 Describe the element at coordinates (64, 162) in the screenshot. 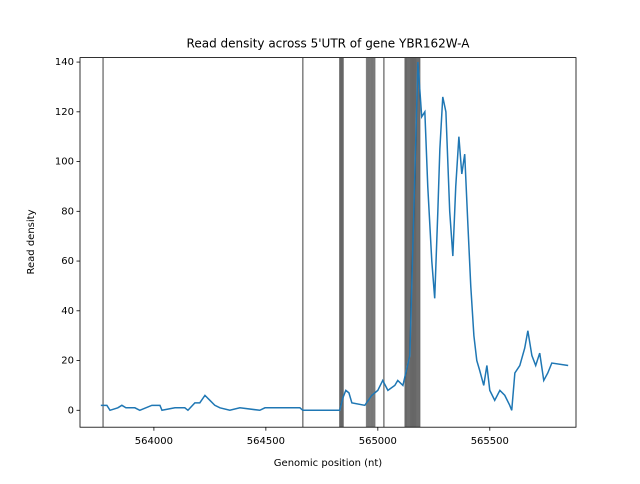

I see `y-tick-label: 100` at that location.